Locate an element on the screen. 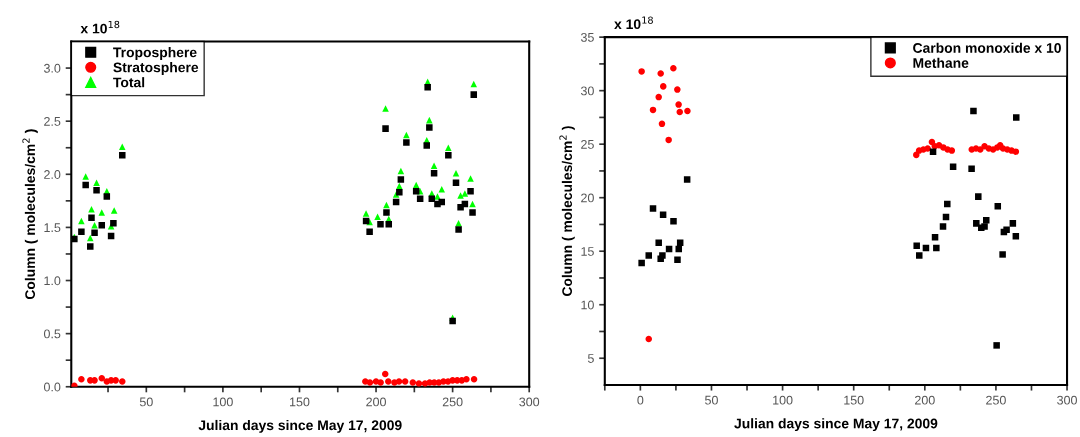 The height and width of the screenshot is (437, 1080). y-tick-label: 2.0 is located at coordinates (52, 174).